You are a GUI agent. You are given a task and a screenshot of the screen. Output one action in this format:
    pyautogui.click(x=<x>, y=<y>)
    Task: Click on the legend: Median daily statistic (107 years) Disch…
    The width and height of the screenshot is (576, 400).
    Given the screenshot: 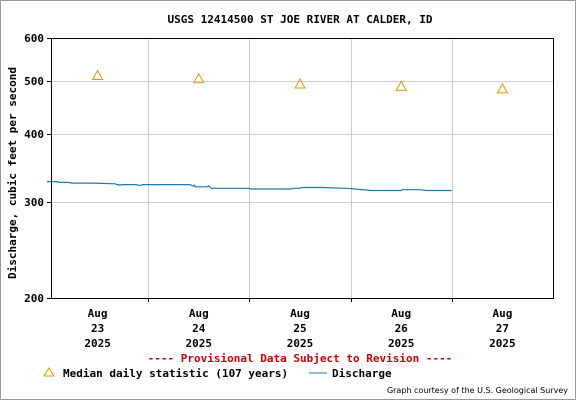 What is the action you would take?
    pyautogui.click(x=217, y=373)
    